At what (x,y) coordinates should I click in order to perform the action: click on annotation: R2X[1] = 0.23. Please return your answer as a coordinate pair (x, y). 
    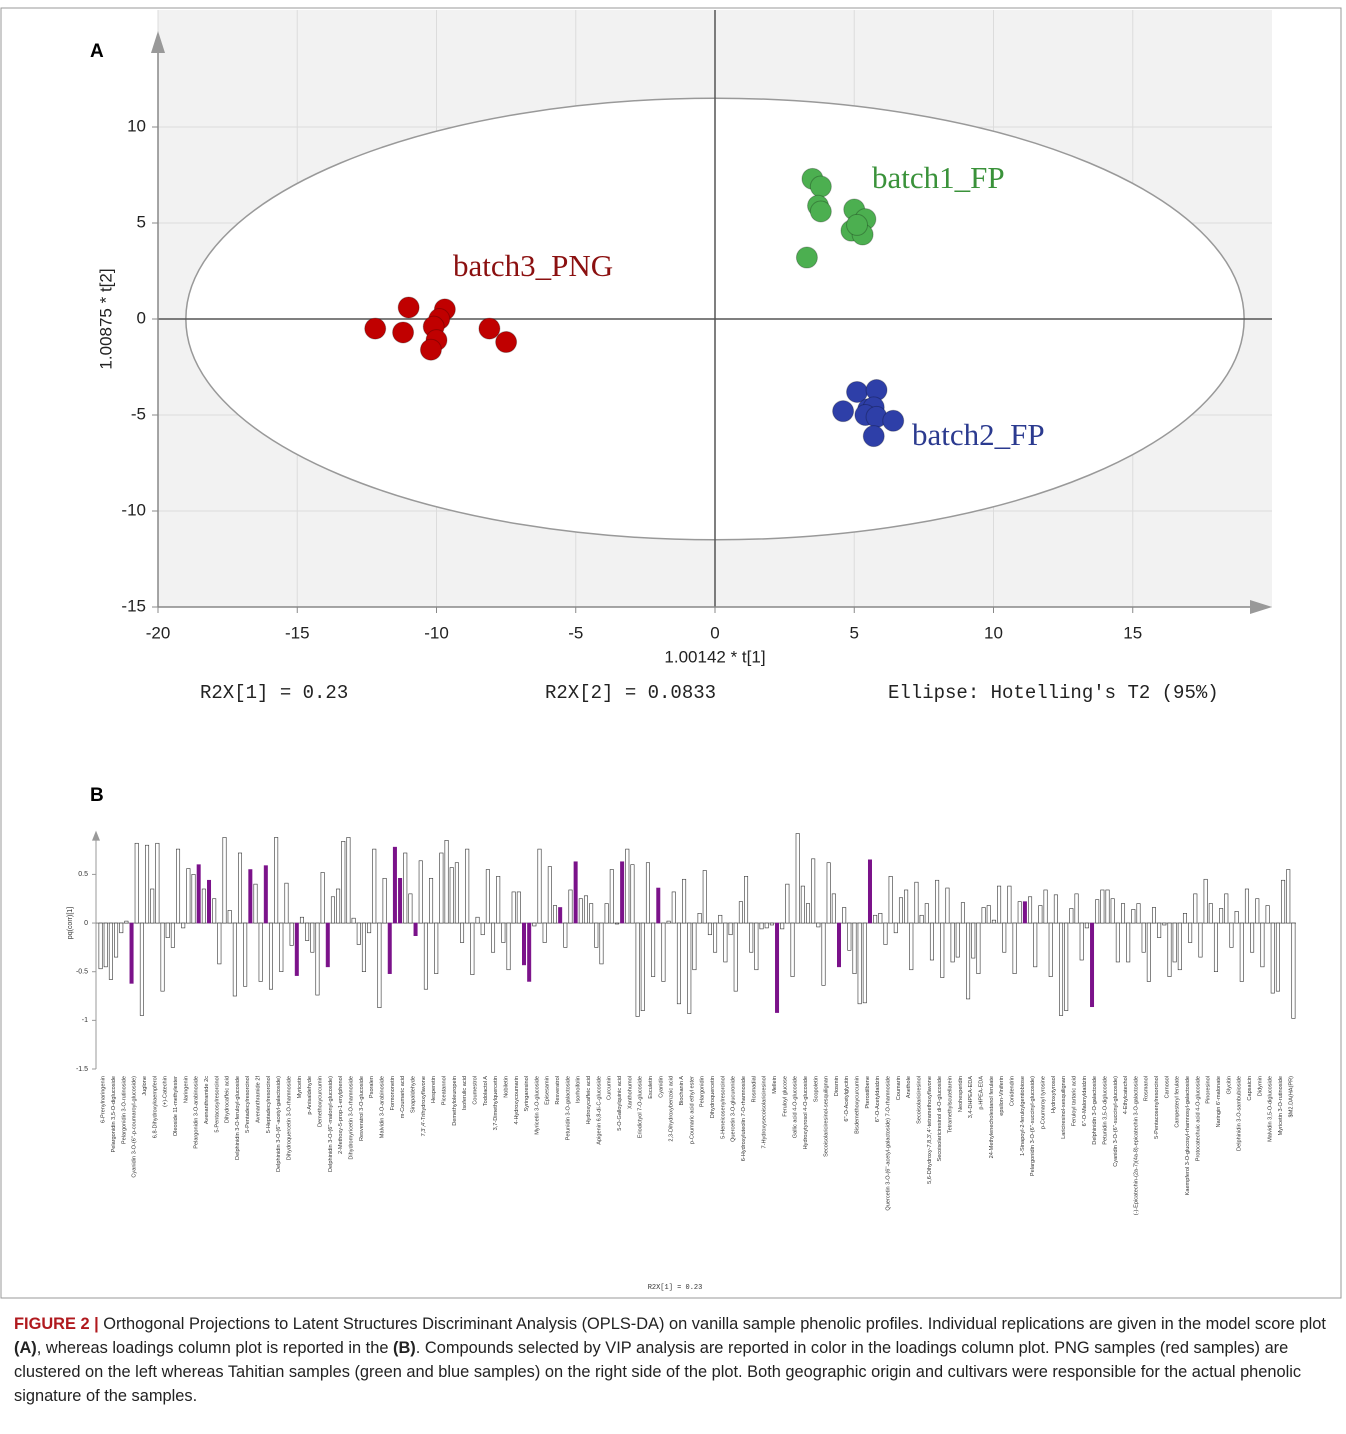
    Looking at the image, I should click on (274, 693).